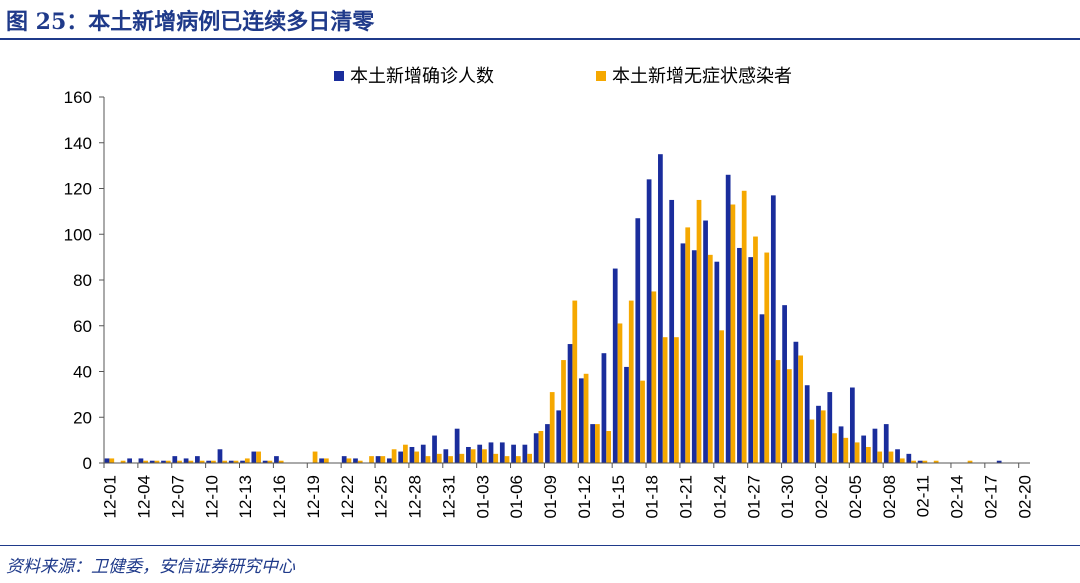  Describe the element at coordinates (563, 76) in the screenshot. I see `legend: 本土新增确诊人数 本土新增无症状感染者` at that location.